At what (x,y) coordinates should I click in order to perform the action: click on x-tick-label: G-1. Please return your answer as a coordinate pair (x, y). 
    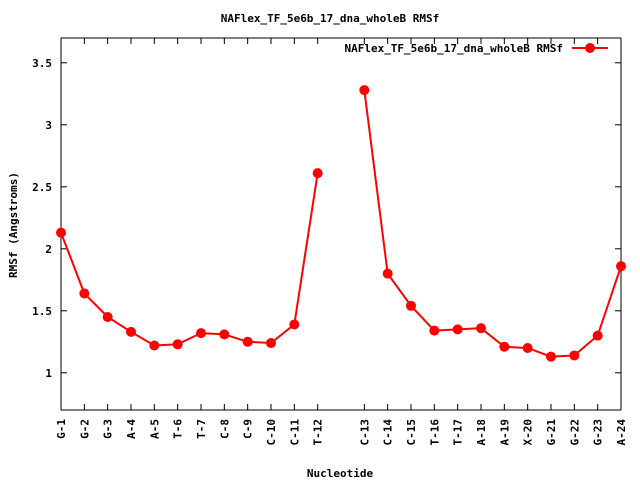
    Looking at the image, I should click on (61, 429).